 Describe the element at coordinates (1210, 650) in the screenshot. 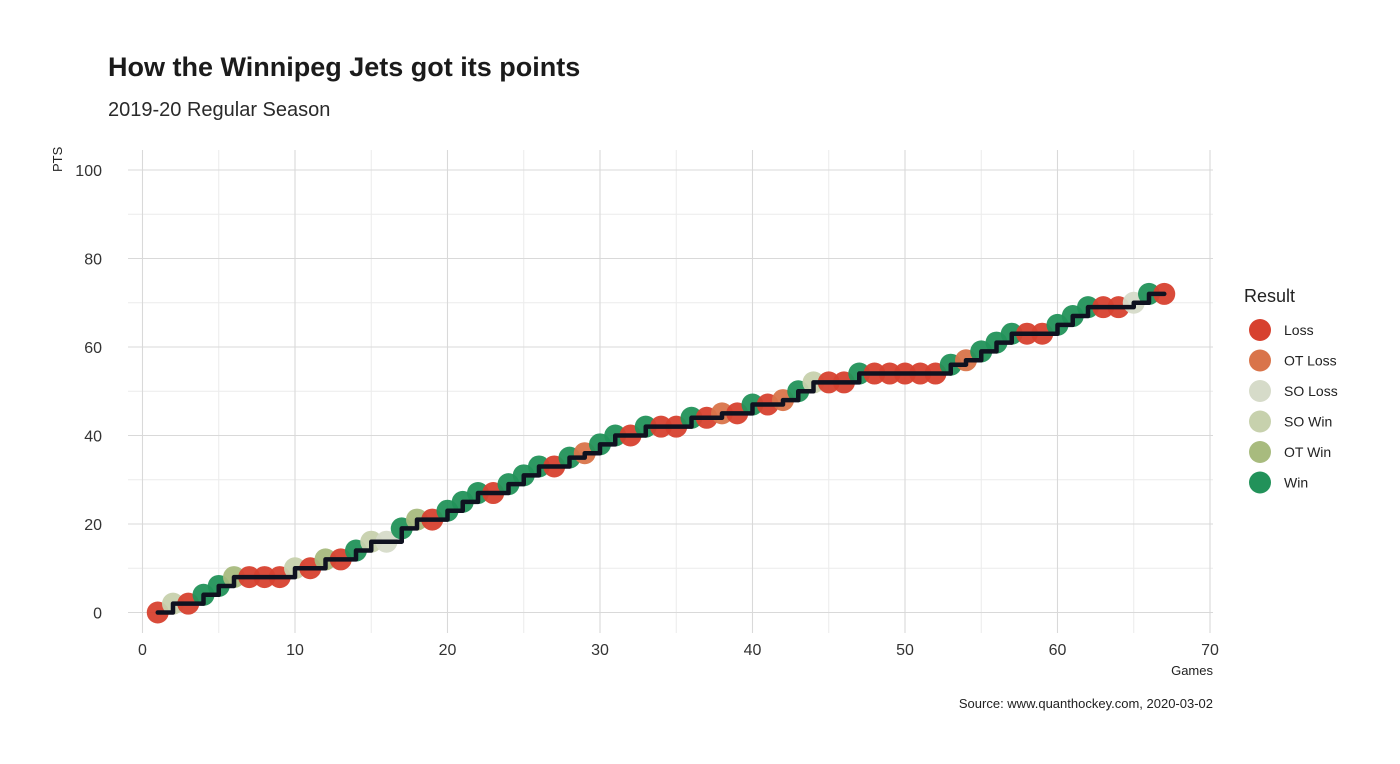

I see `x-tick-label: 70` at that location.